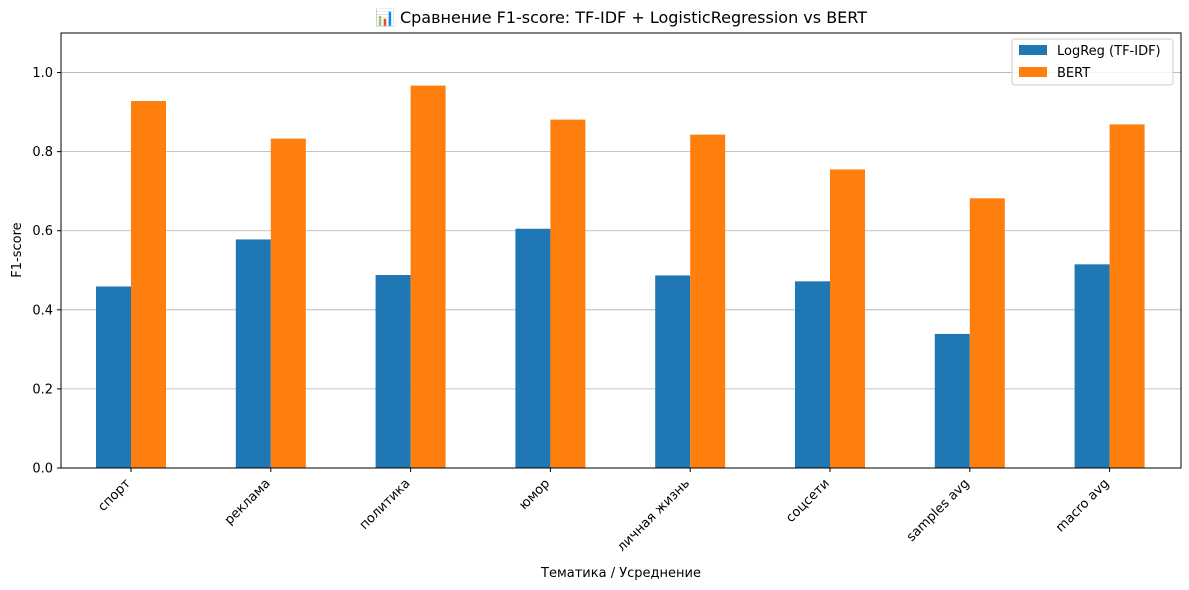 This screenshot has width=1189, height=590. I want to click on x-tick-label: спорт, so click(114, 495).